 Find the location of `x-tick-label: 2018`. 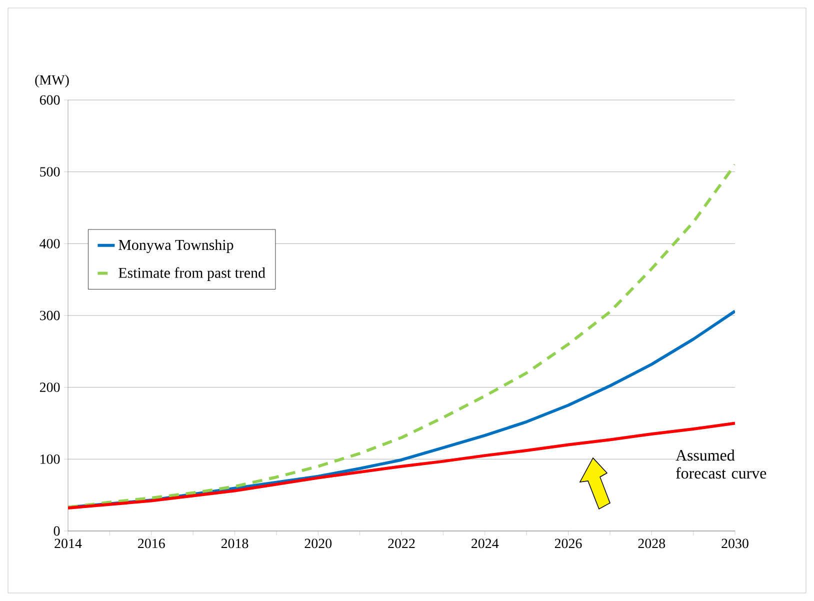

x-tick-label: 2018 is located at coordinates (234, 543).